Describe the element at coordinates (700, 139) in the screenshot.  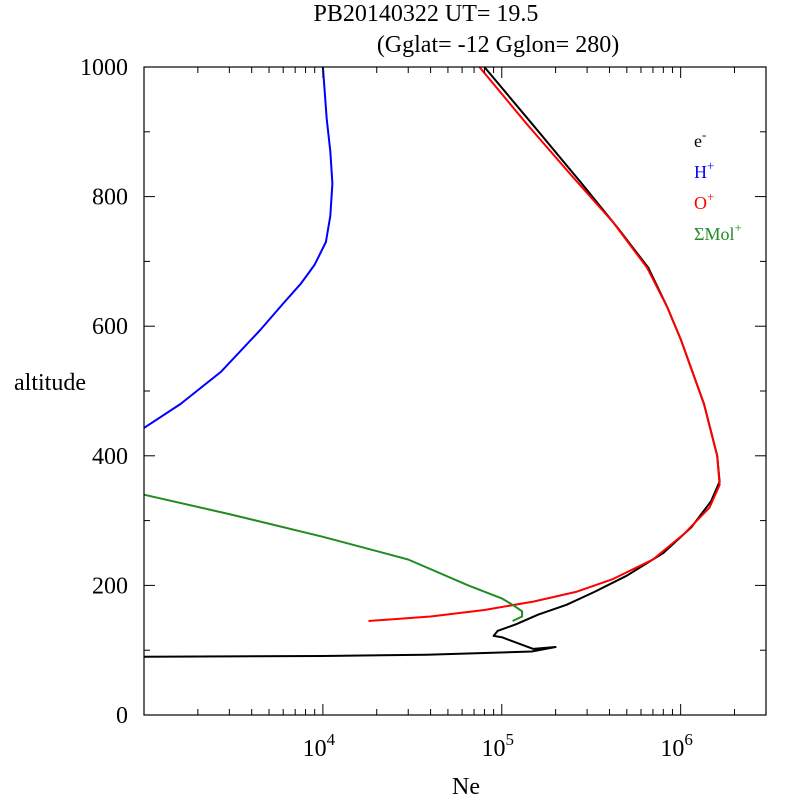
I see `legend-entry: e-` at that location.